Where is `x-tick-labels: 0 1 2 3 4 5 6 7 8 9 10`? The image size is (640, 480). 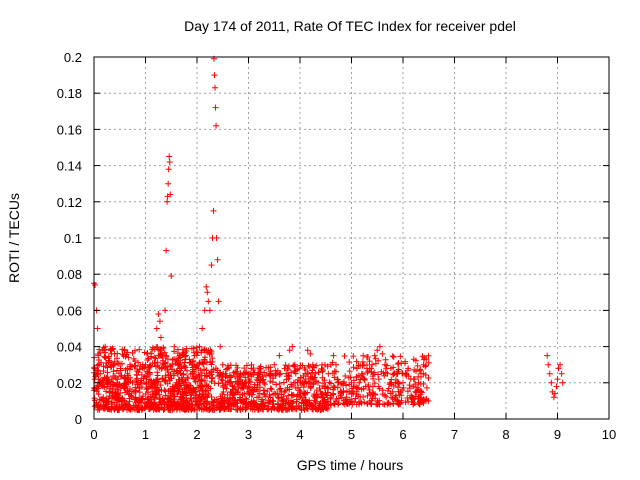
x-tick-labels: 0 1 2 3 4 5 6 7 8 9 10 is located at coordinates (353, 434).